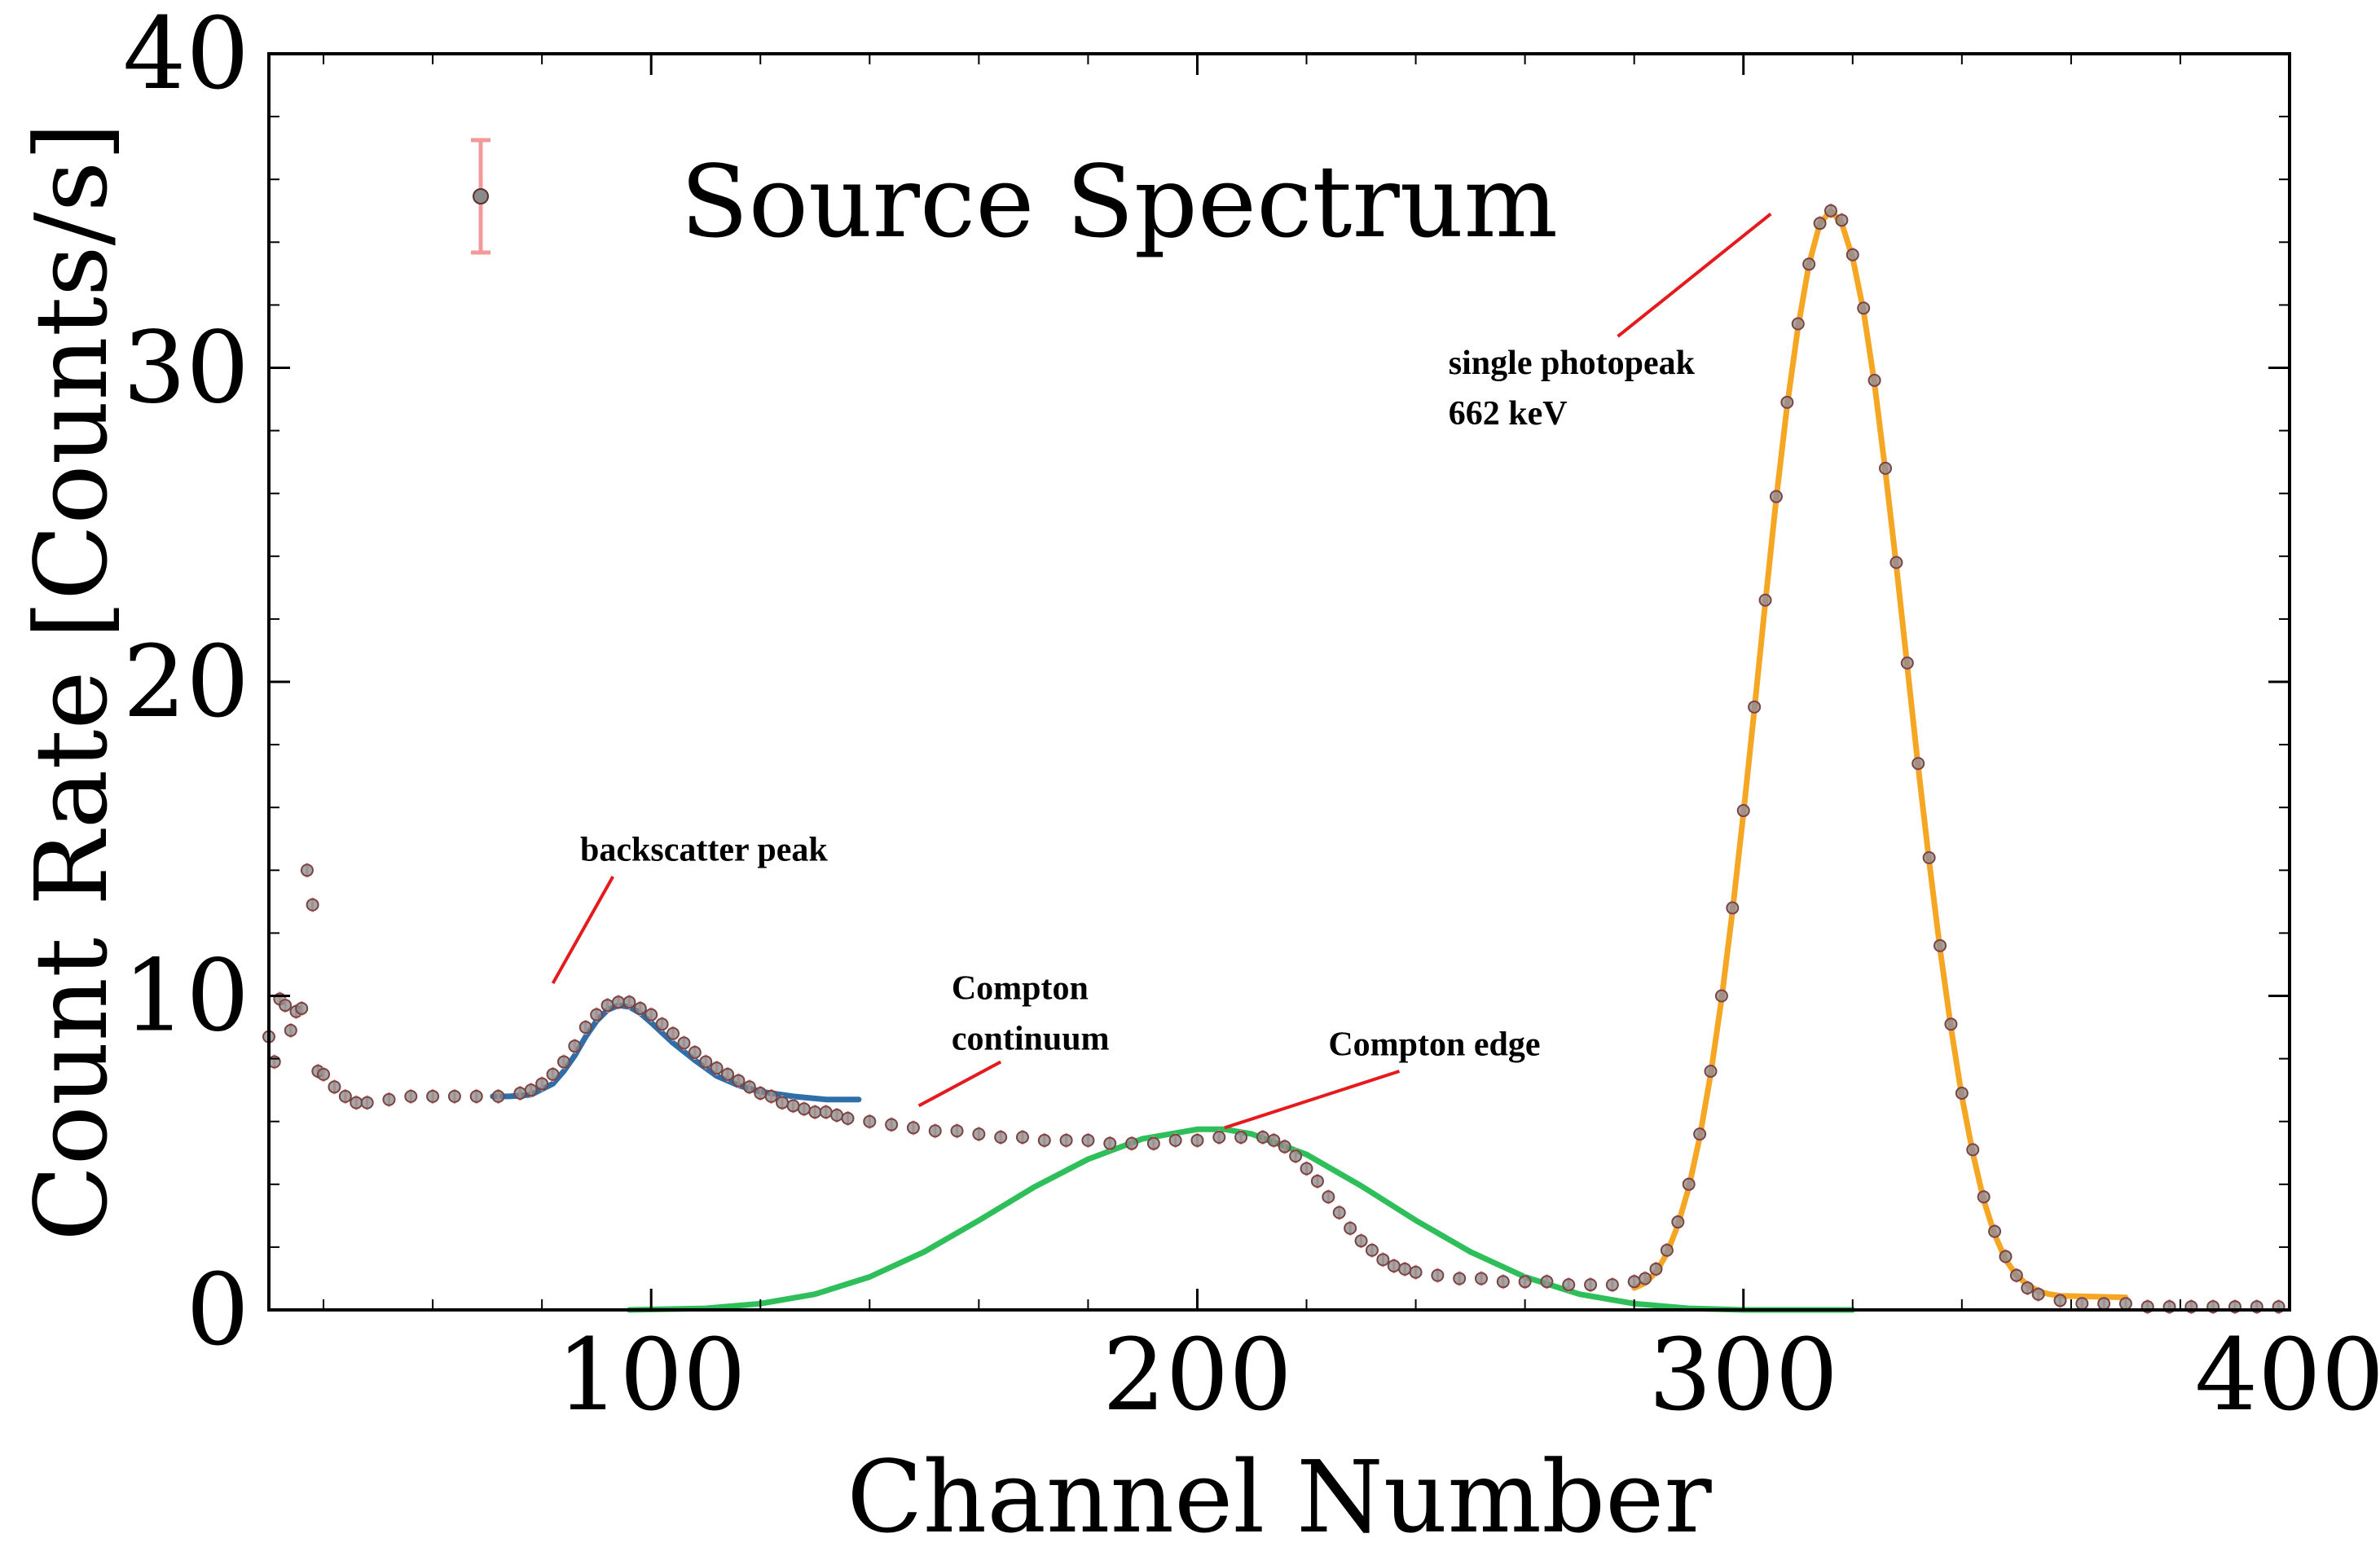 Image resolution: width=2380 pixels, height=1560 pixels. Describe the element at coordinates (1572, 363) in the screenshot. I see `annotation-label: single photopeak` at that location.